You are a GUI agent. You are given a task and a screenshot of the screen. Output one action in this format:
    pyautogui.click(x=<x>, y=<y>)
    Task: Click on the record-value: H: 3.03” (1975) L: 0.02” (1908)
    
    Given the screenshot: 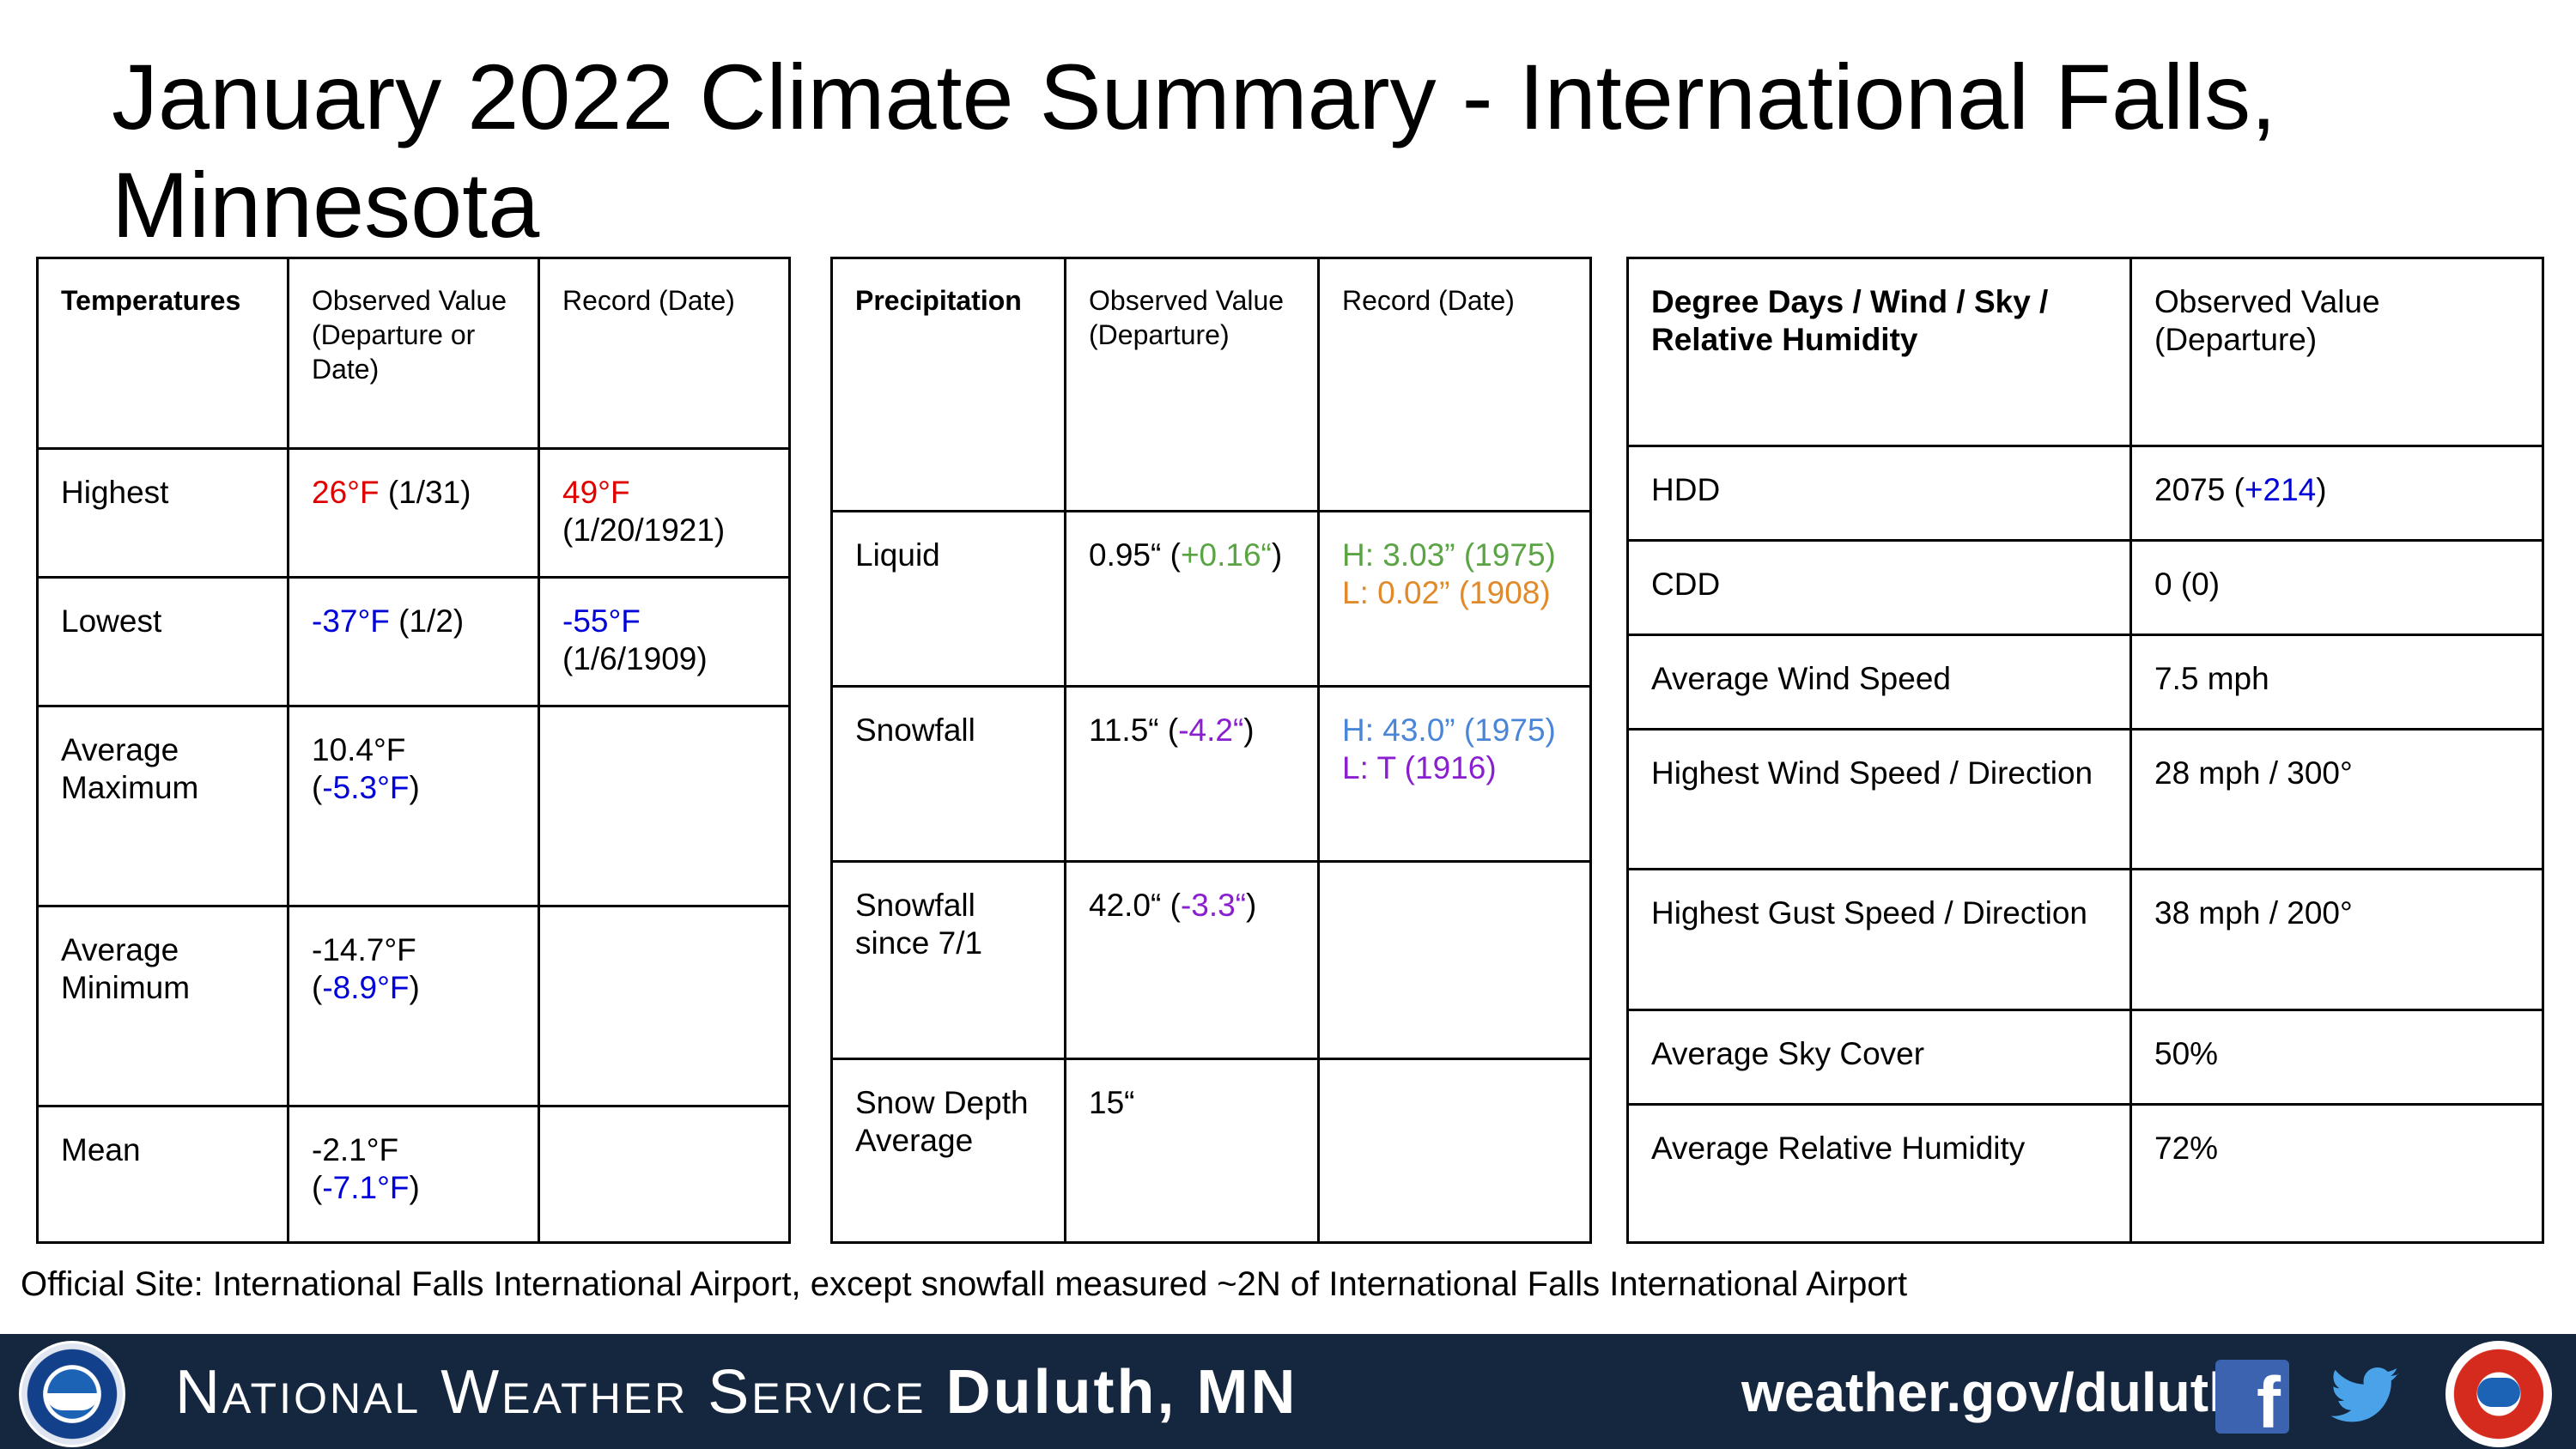 What is the action you would take?
    pyautogui.click(x=1455, y=599)
    